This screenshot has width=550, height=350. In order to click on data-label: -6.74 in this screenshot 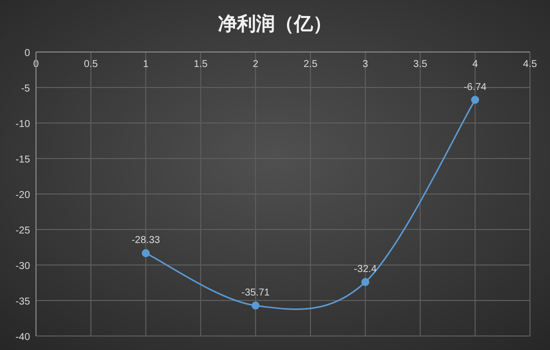, I will do `click(475, 87)`.